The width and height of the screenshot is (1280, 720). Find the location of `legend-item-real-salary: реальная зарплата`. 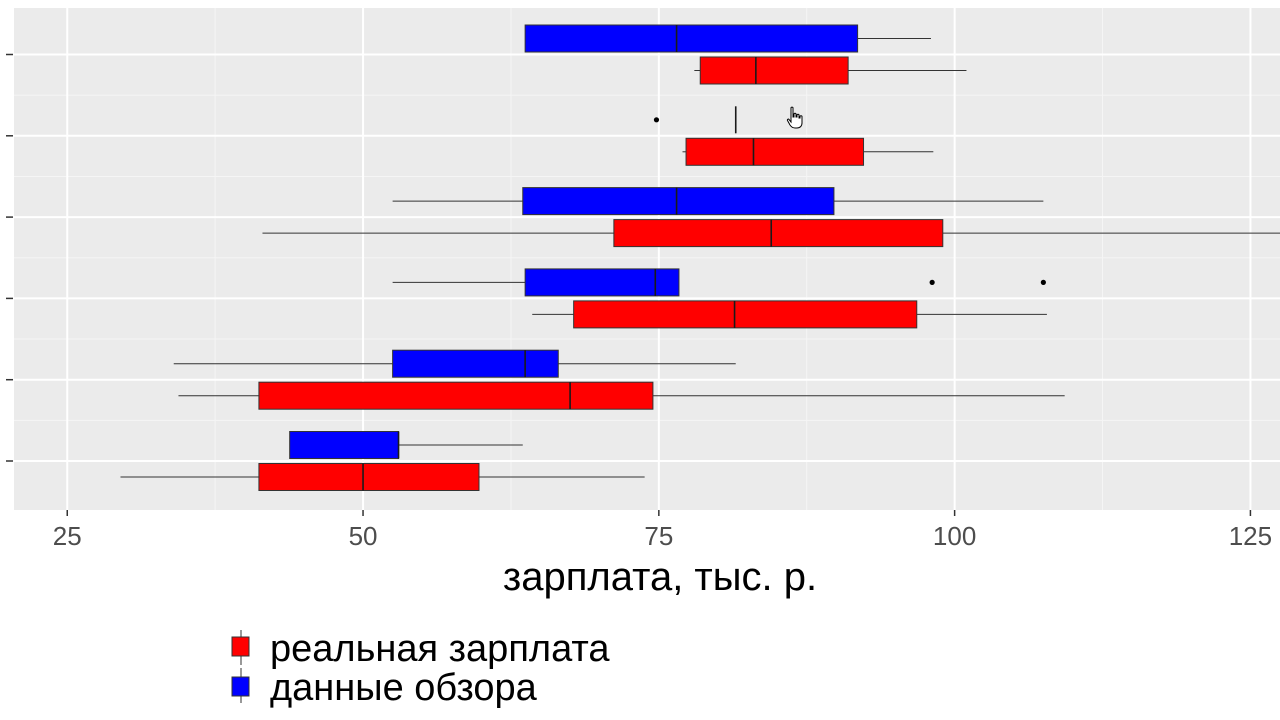

legend-item-real-salary: реальная зарплата is located at coordinates (420, 649).